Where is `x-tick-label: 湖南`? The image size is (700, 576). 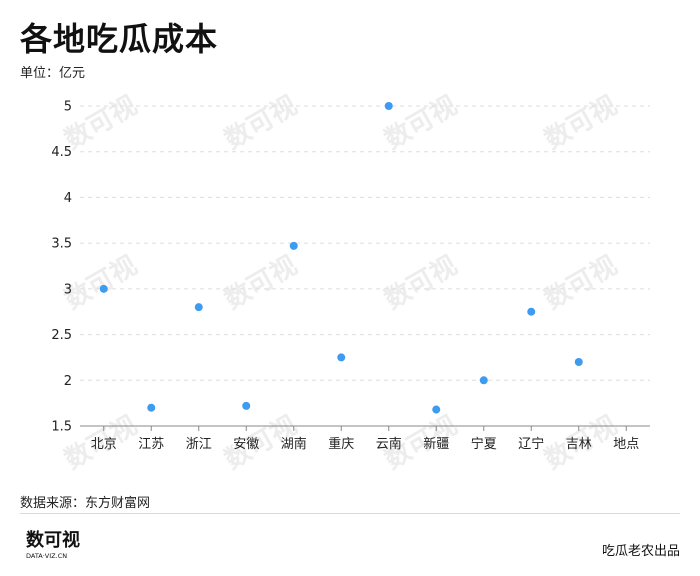
x-tick-label: 湖南 is located at coordinates (294, 444).